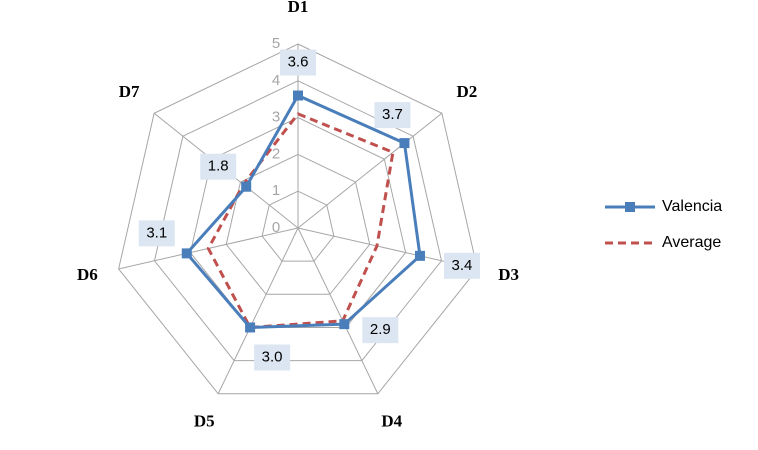 The width and height of the screenshot is (758, 450). Describe the element at coordinates (692, 206) in the screenshot. I see `legend-label: Valencia` at that location.